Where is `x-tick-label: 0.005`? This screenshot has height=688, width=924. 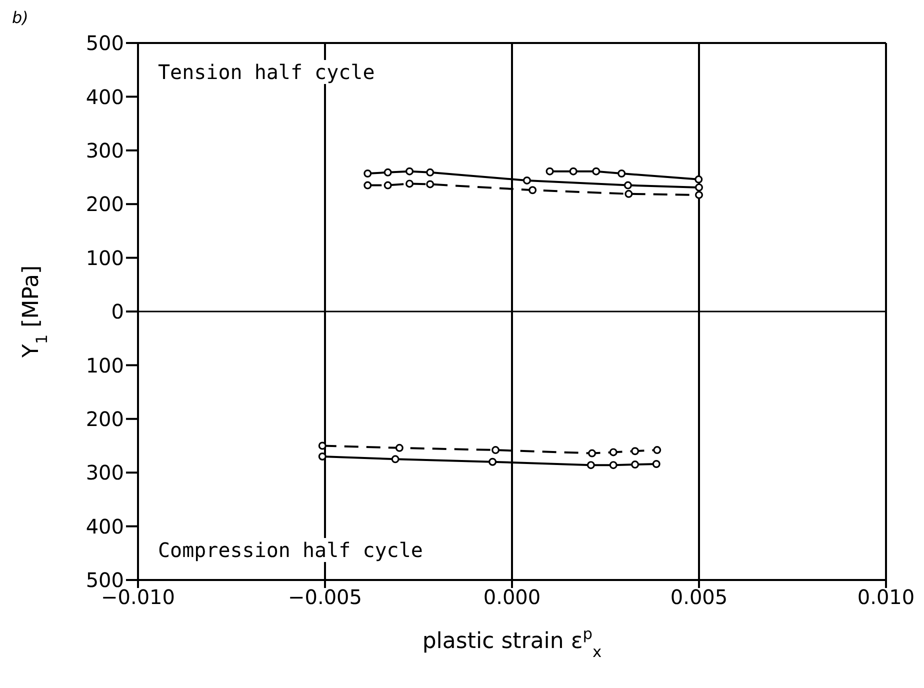
x-tick-label: 0.005 is located at coordinates (699, 597).